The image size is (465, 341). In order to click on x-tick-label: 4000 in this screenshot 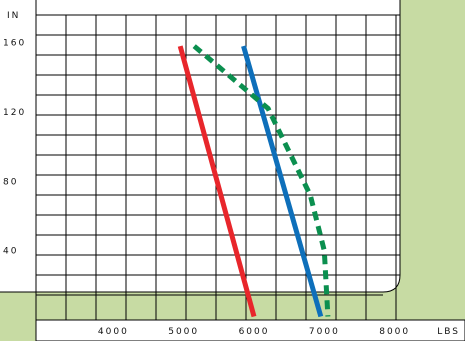, I will do `click(113, 332)`.